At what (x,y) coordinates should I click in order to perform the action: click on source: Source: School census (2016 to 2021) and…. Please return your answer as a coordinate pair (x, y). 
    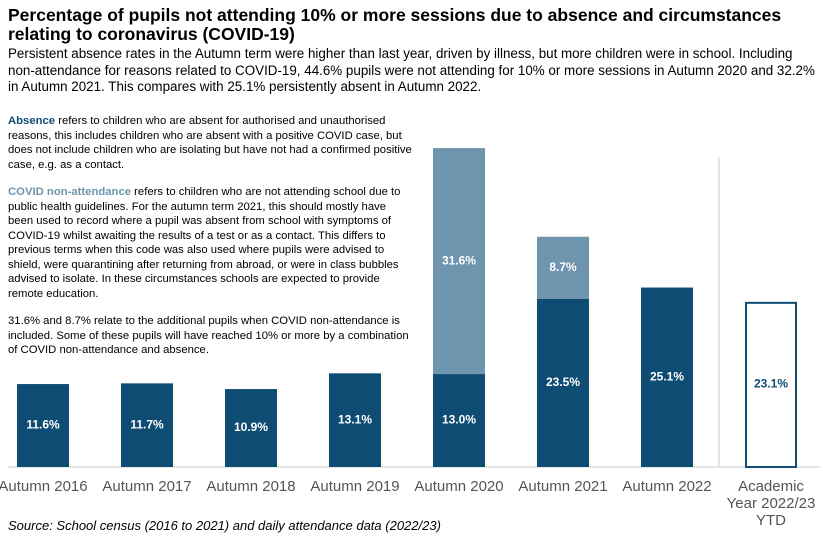
    Looking at the image, I should click on (224, 525).